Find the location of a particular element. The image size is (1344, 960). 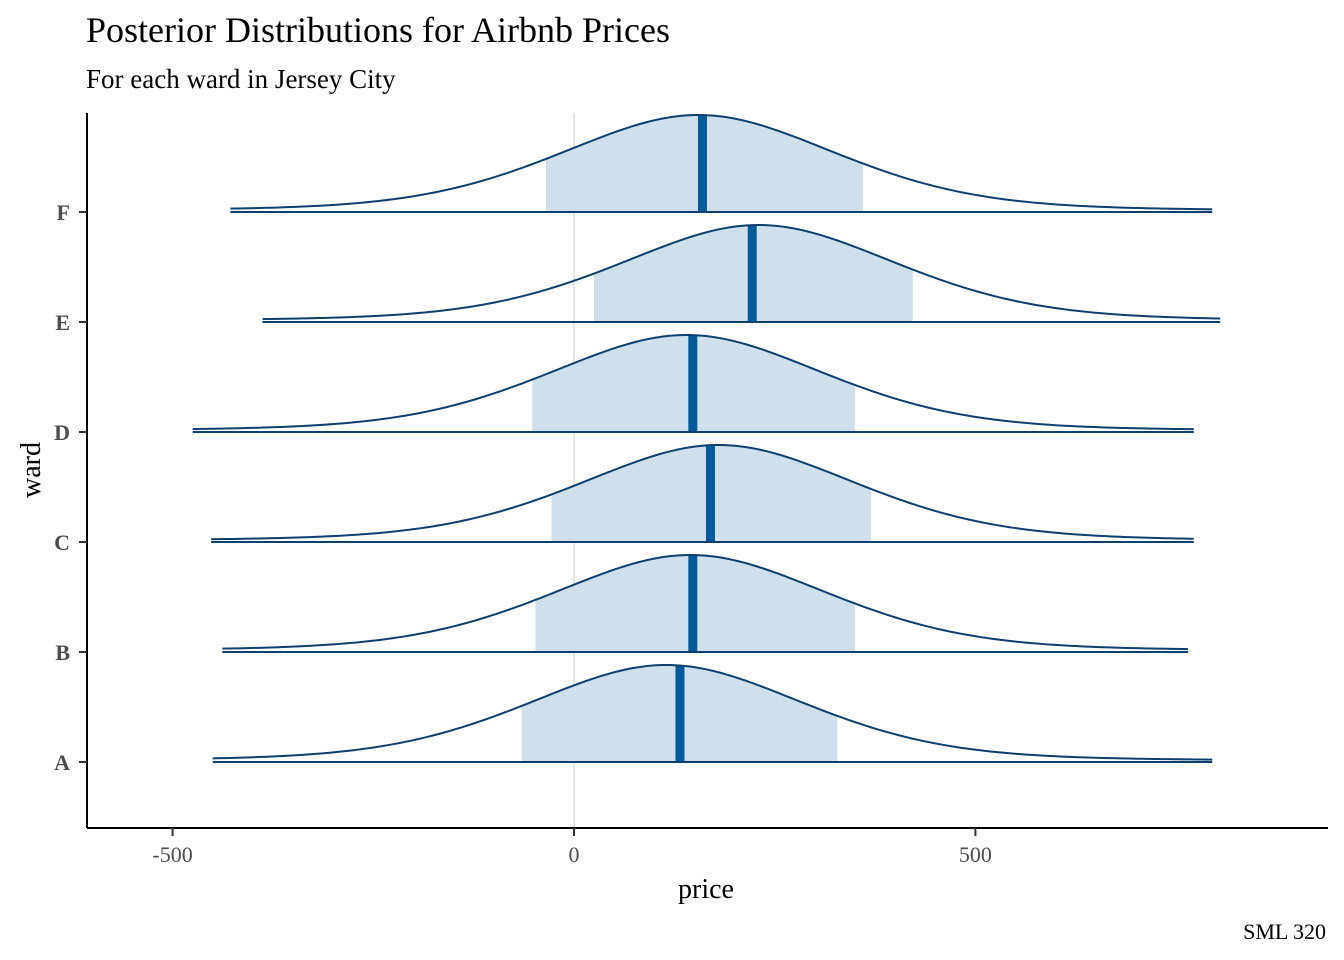

y-tick-label-a: A is located at coordinates (62, 762).